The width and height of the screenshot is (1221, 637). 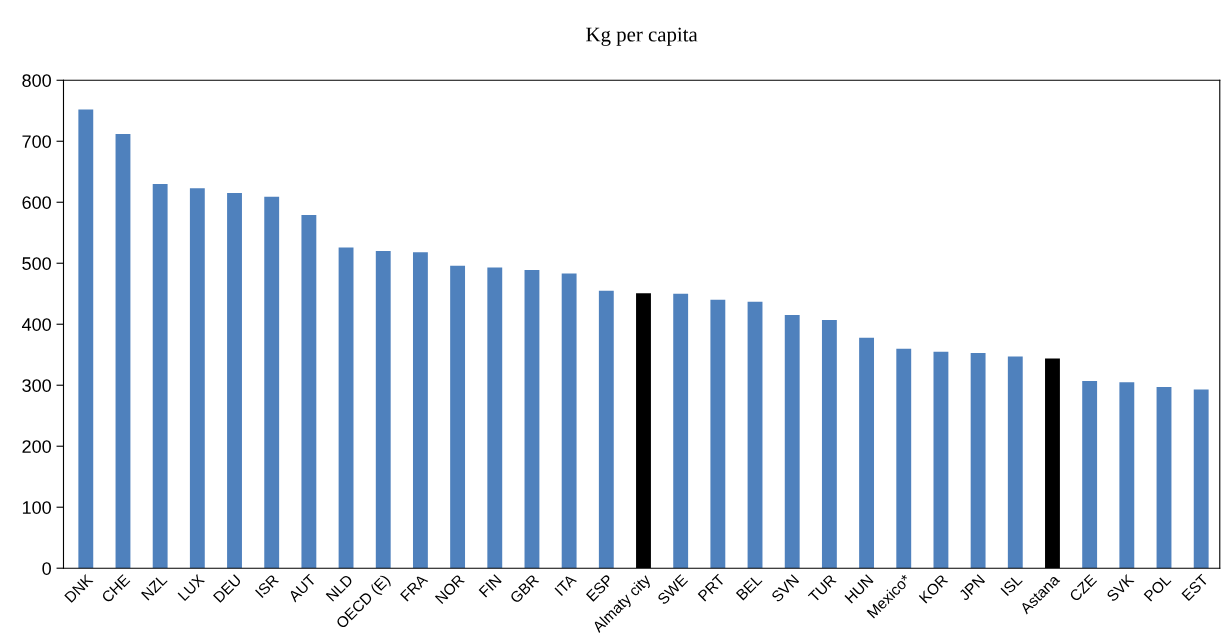 I want to click on x-tick-label: POL, so click(x=1157, y=587).